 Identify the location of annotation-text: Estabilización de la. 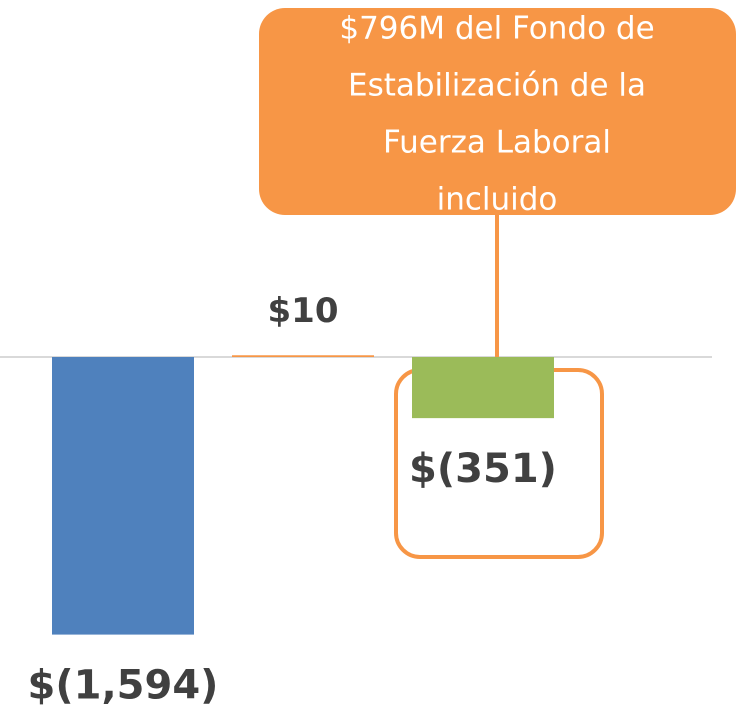
(497, 86).